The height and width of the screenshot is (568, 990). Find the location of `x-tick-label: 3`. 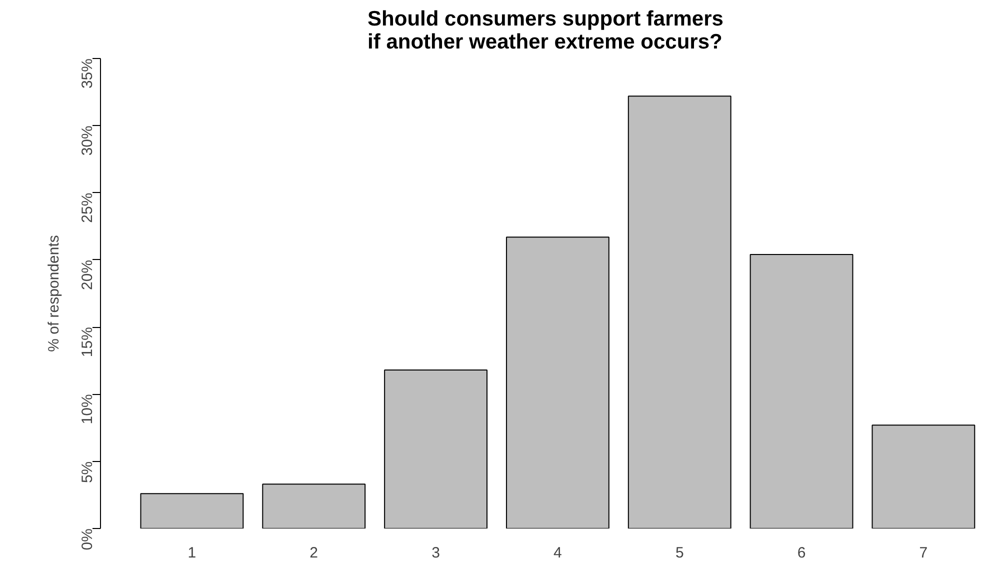

x-tick-label: 3 is located at coordinates (436, 553).